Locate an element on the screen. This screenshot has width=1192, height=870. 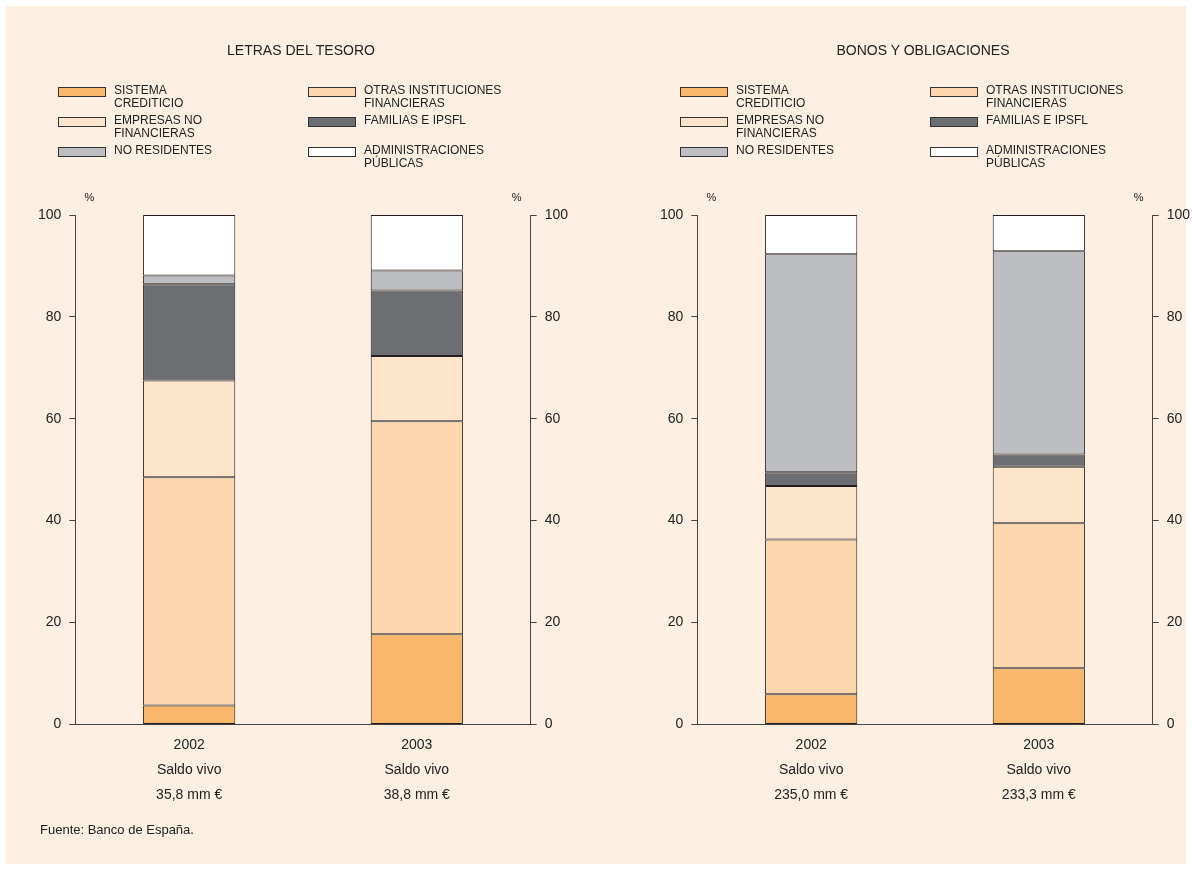
chart-title: BONOS Y OBLIGACIONES is located at coordinates (923, 50).